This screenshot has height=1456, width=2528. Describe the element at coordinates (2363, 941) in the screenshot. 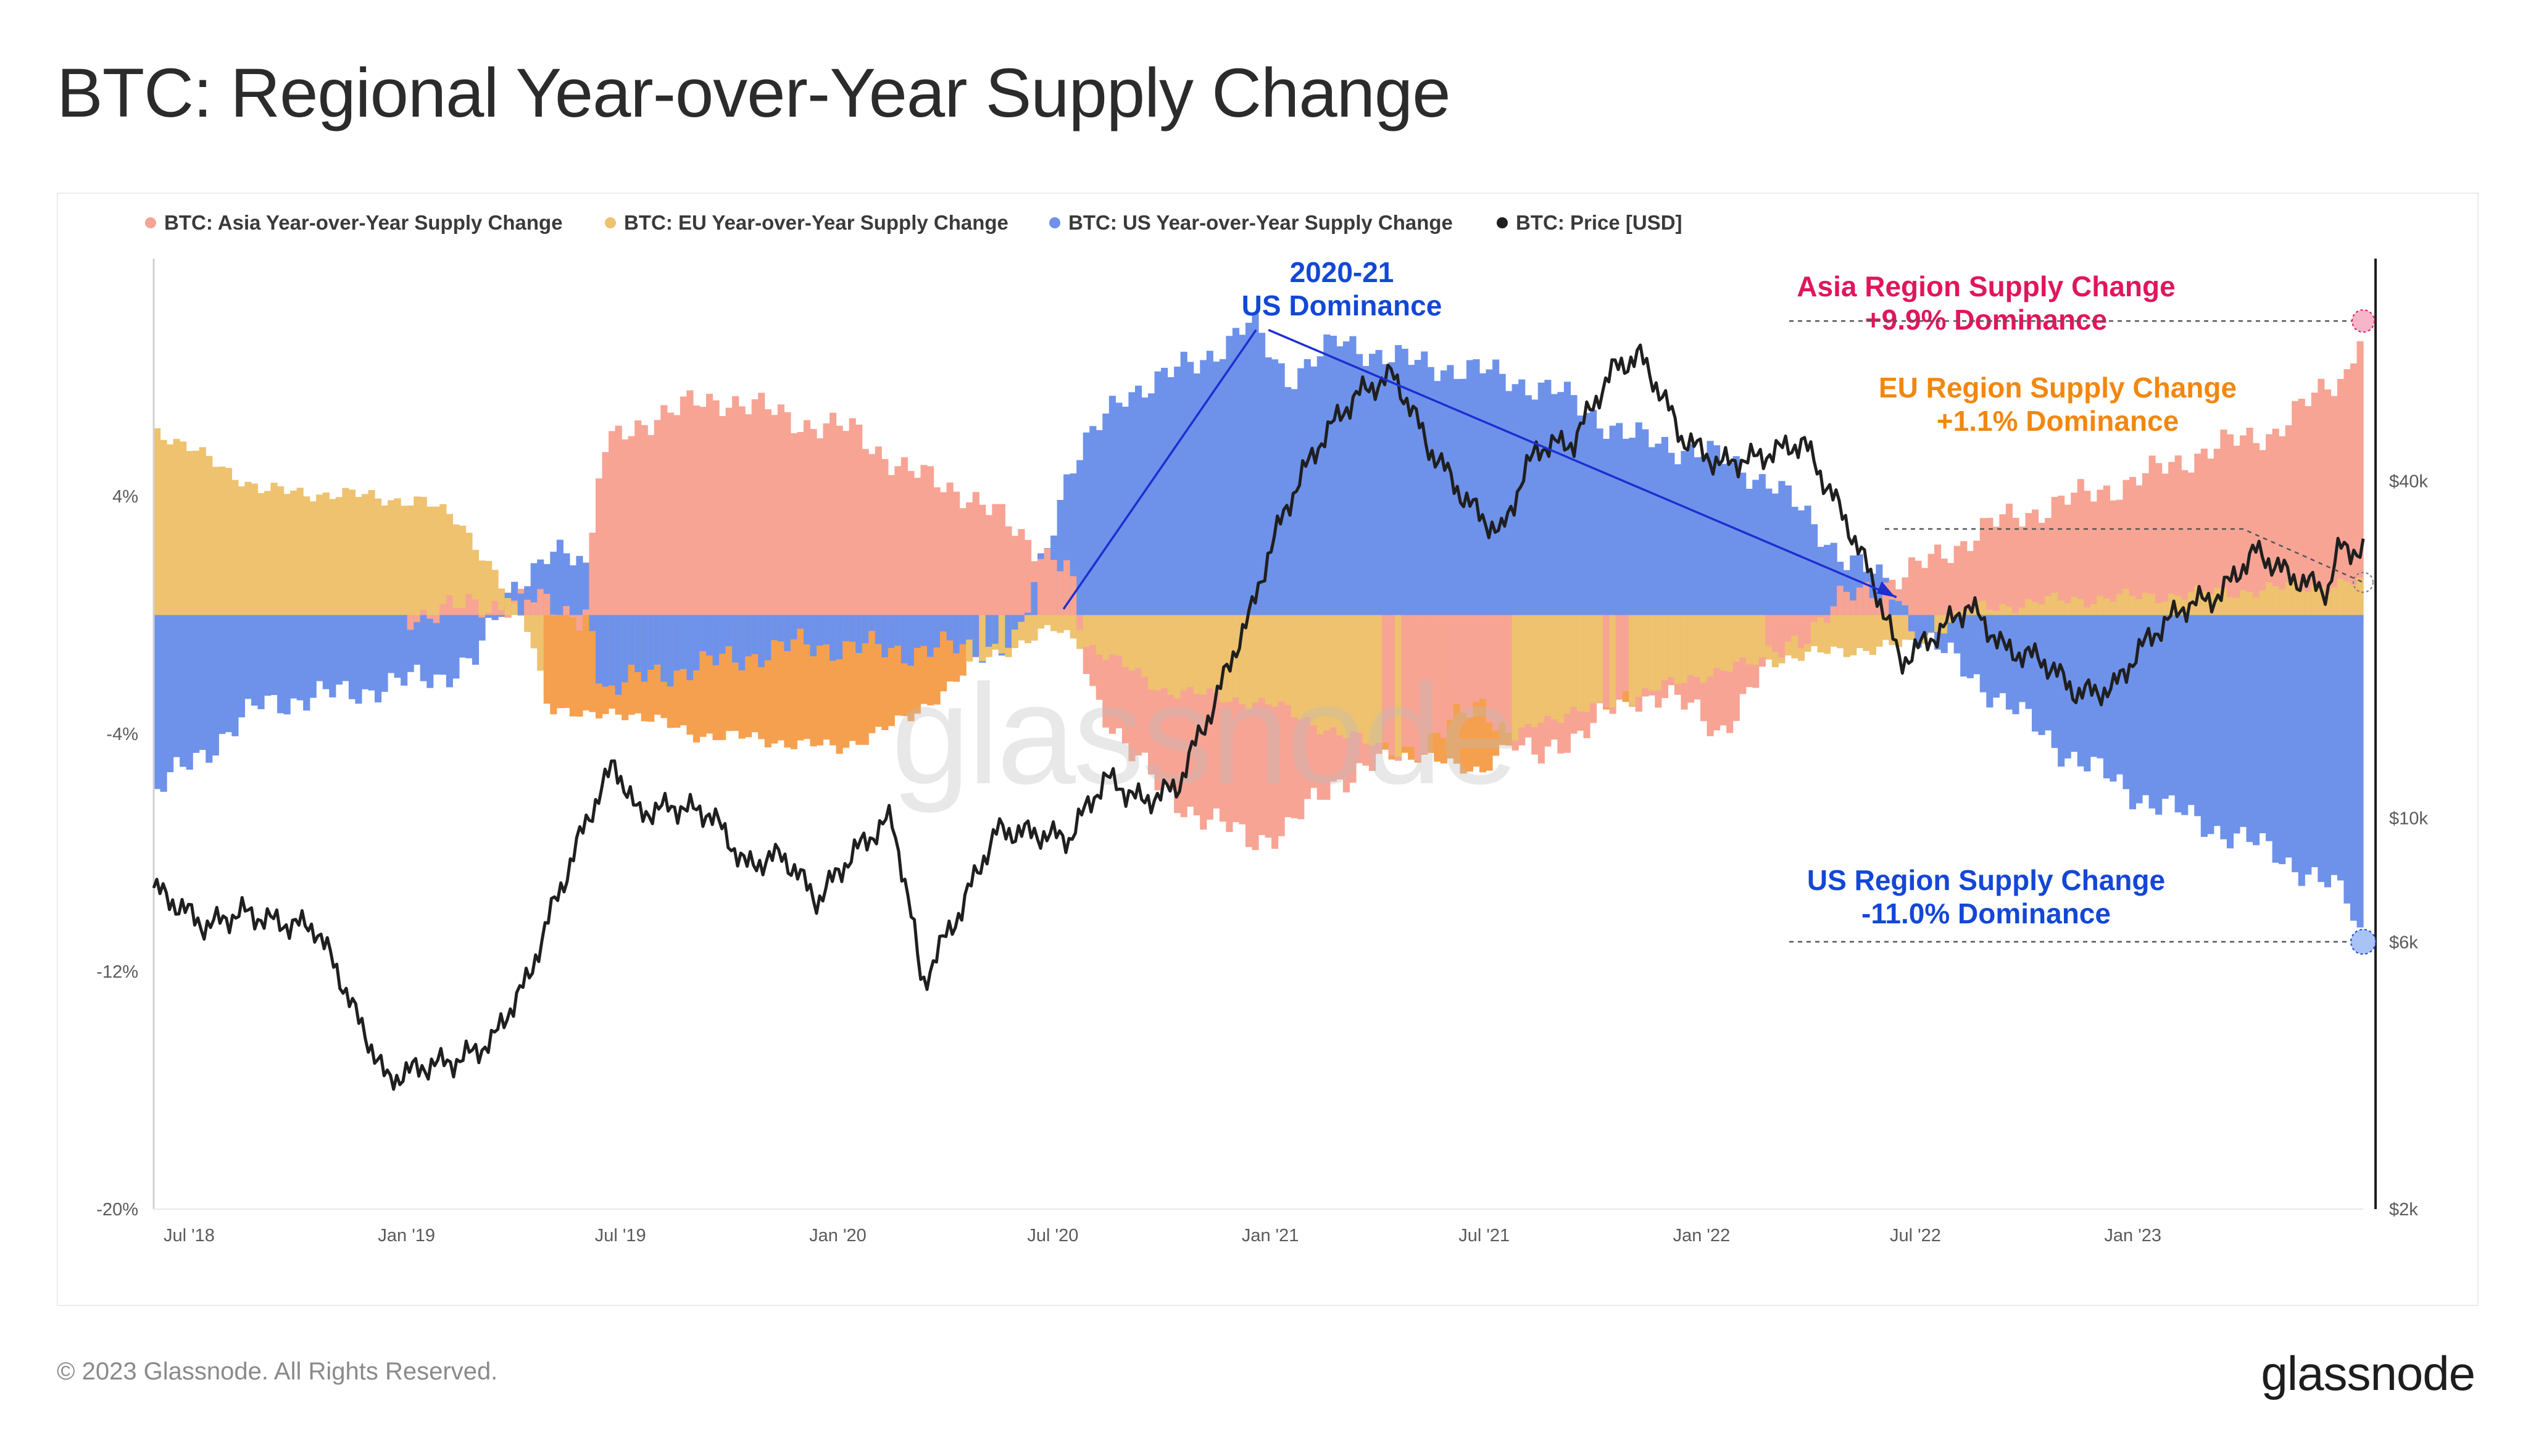

I see `us-marker` at that location.